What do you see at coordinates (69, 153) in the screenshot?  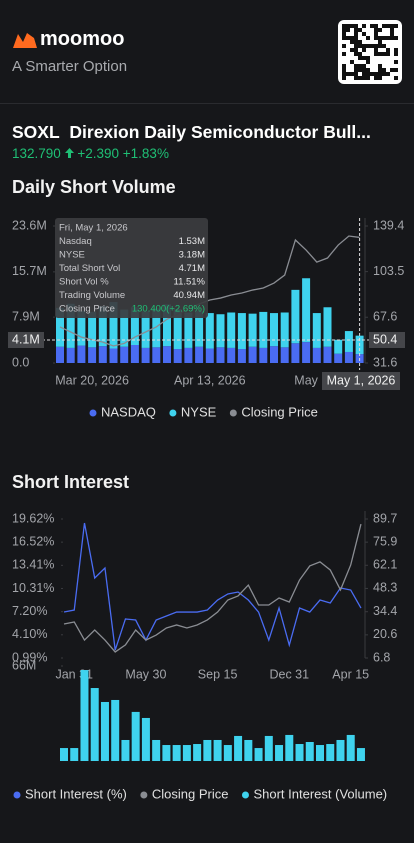 I see `up-arrow` at bounding box center [69, 153].